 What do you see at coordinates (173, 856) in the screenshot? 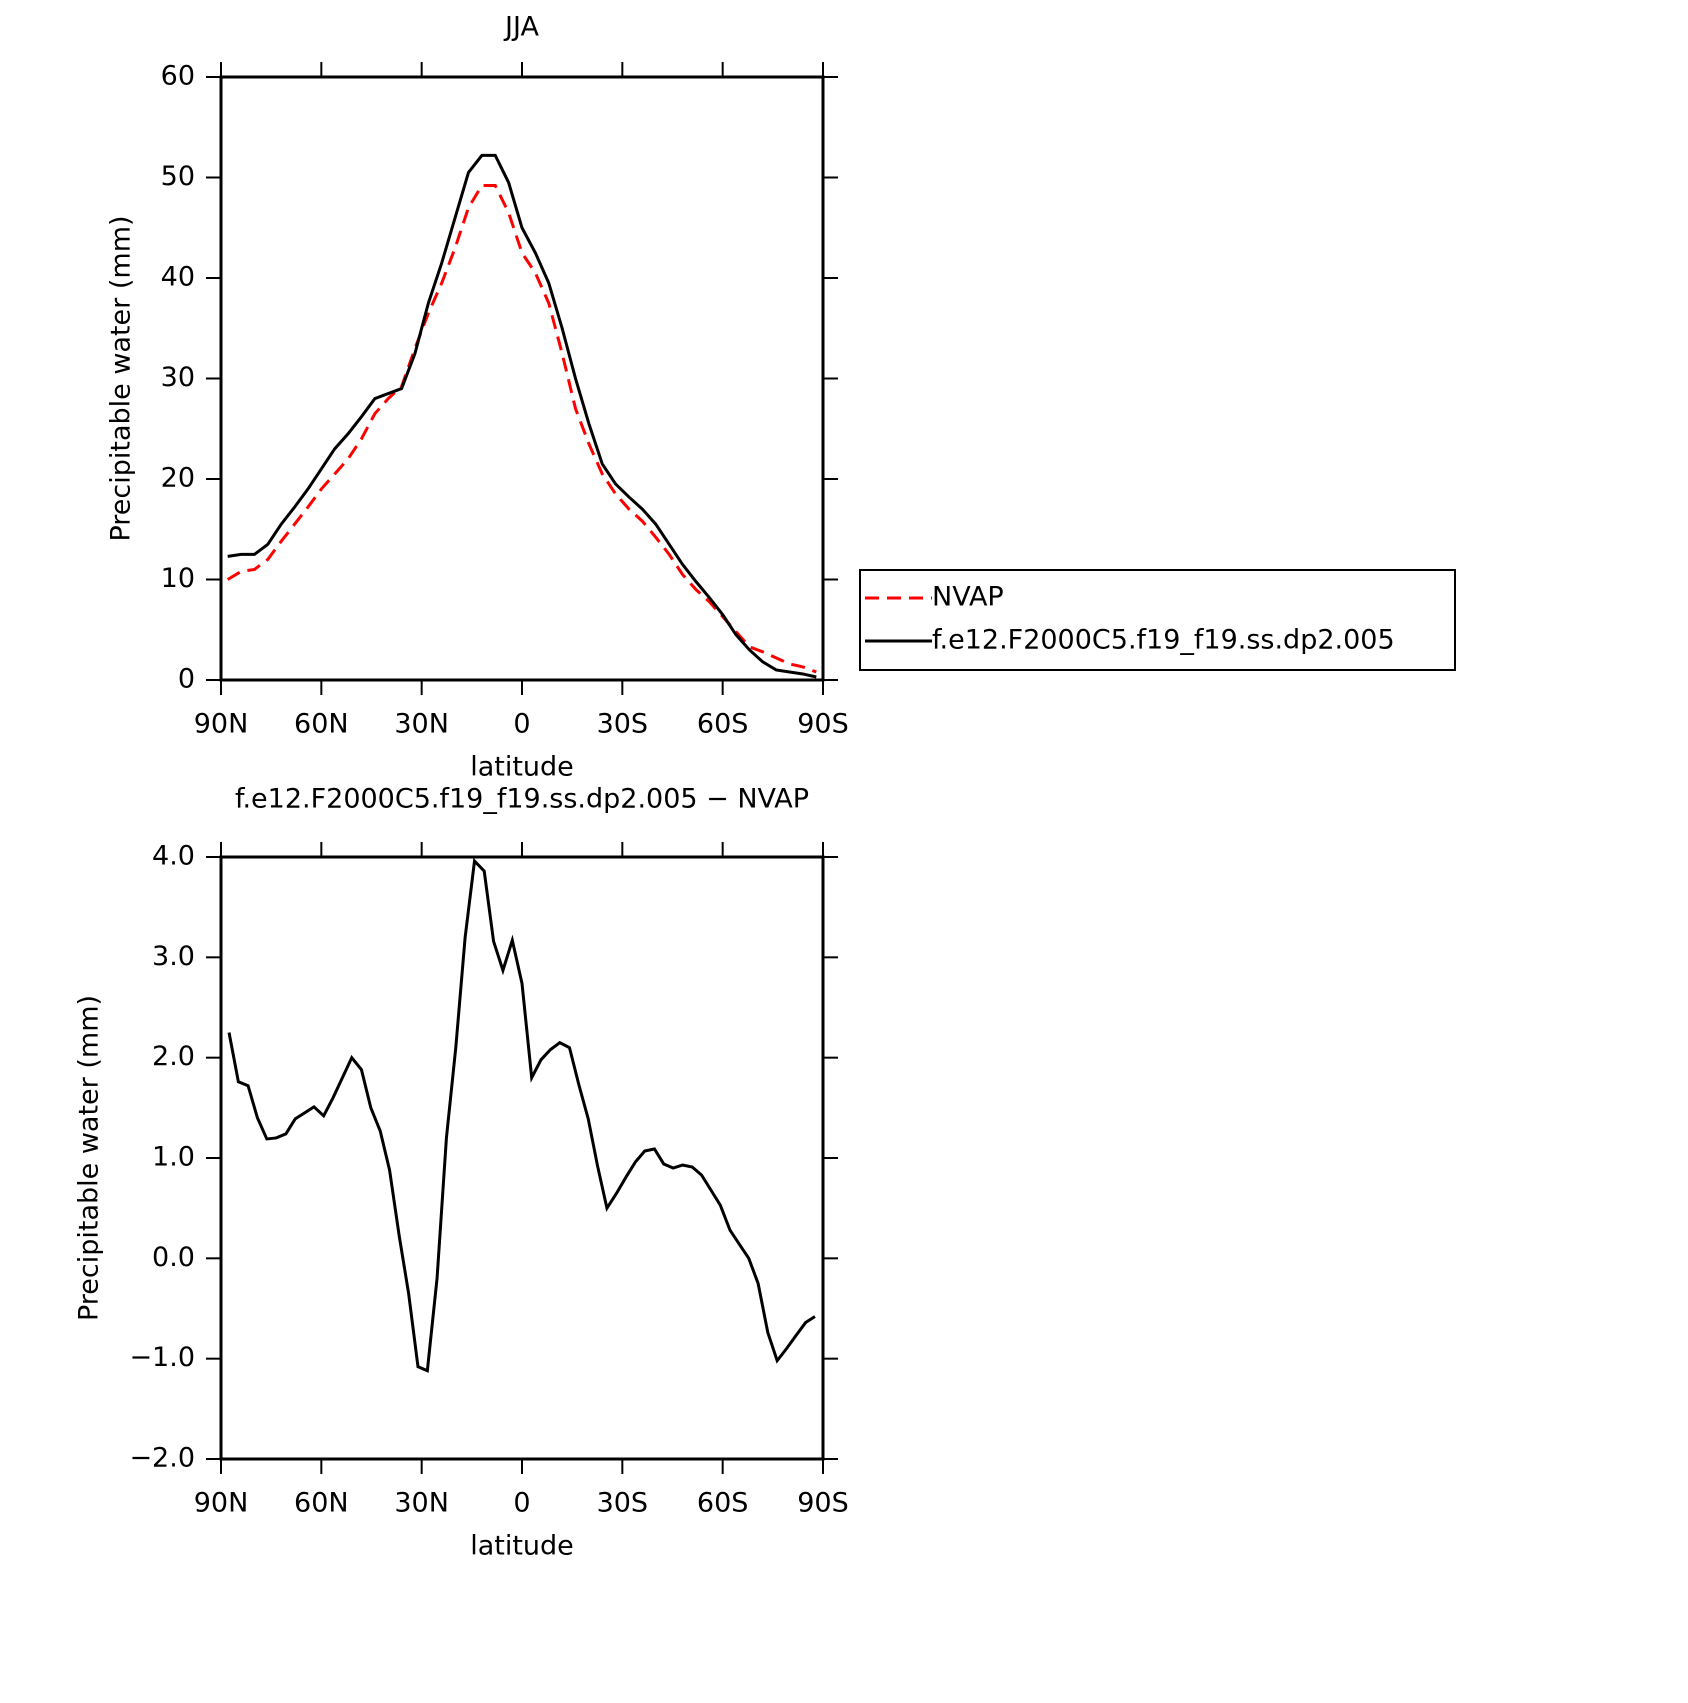
I see `y-tick-label: 4.0` at bounding box center [173, 856].